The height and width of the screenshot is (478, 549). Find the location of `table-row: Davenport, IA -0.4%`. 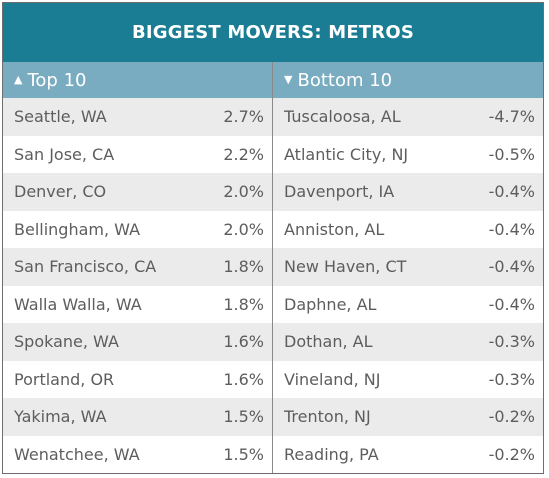

table-row: Davenport, IA -0.4% is located at coordinates (408, 192).